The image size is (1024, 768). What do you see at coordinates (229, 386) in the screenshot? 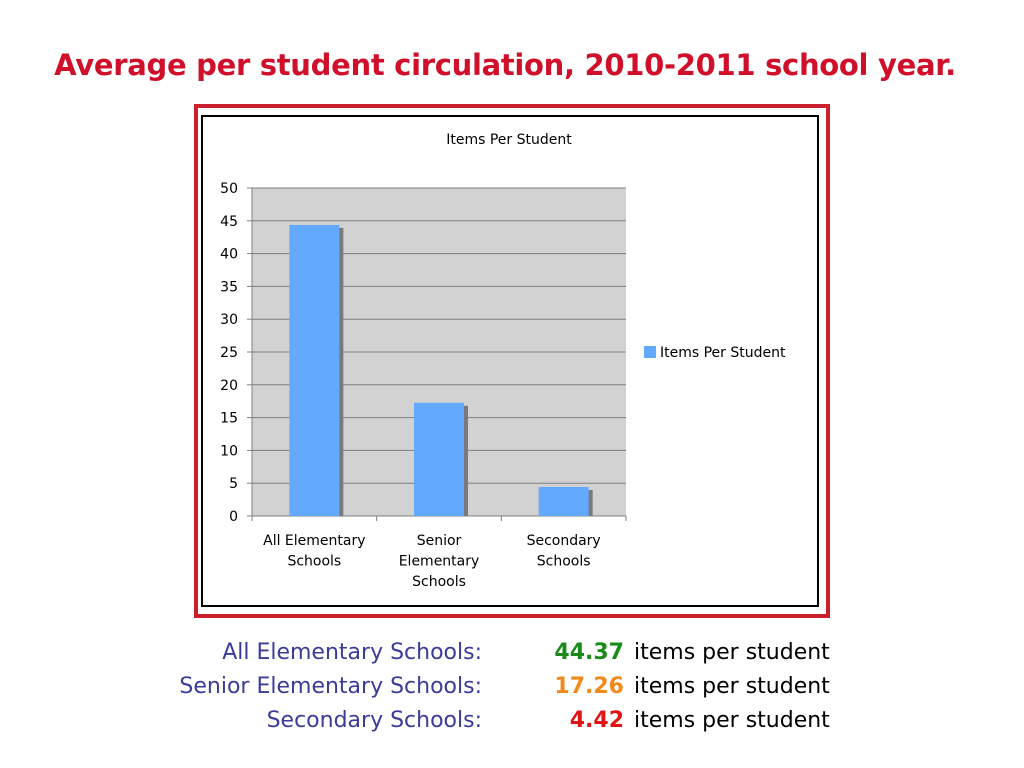
I see `y-tick-label-20: 20` at bounding box center [229, 386].